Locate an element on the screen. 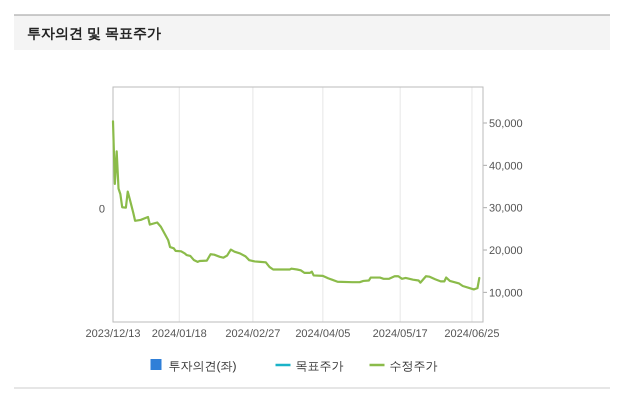 This screenshot has width=617, height=396. text: 0 is located at coordinates (101, 210).